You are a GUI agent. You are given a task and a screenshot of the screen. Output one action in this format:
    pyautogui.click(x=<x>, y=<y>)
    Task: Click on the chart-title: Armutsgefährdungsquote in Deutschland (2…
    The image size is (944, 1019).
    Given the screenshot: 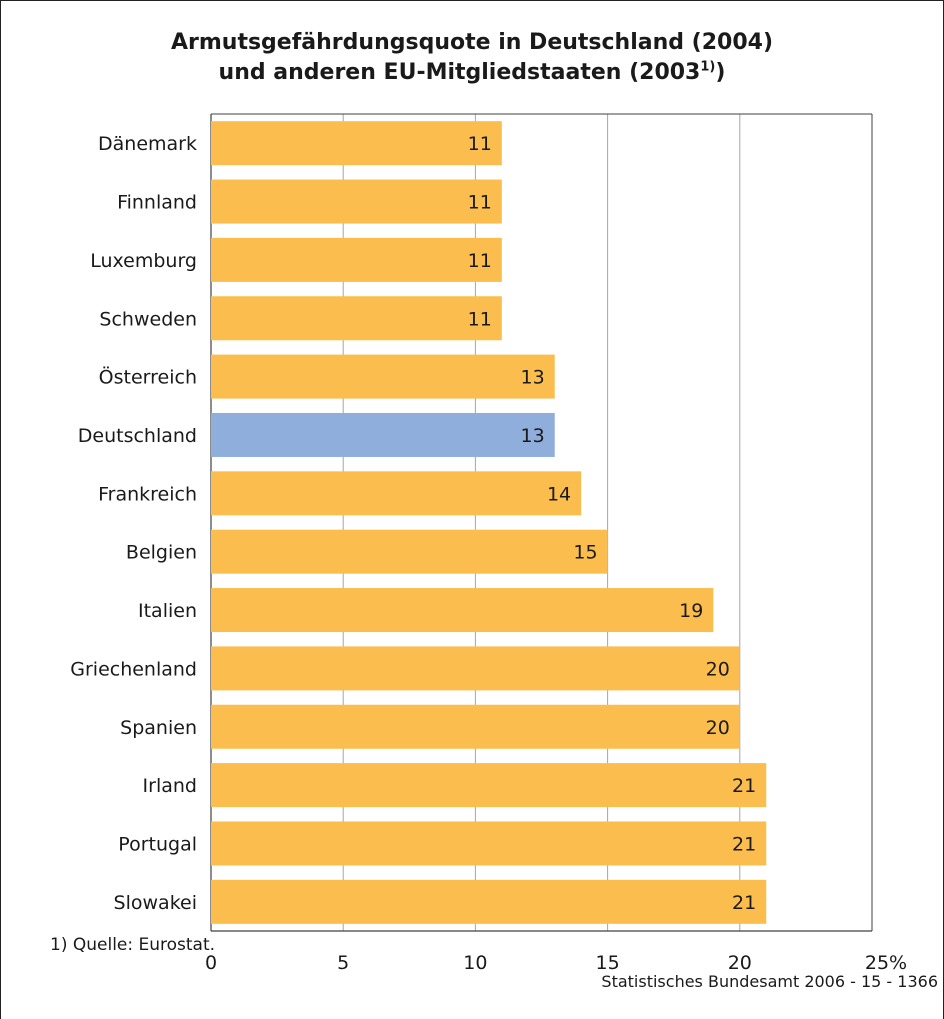 What is the action you would take?
    pyautogui.click(x=472, y=58)
    